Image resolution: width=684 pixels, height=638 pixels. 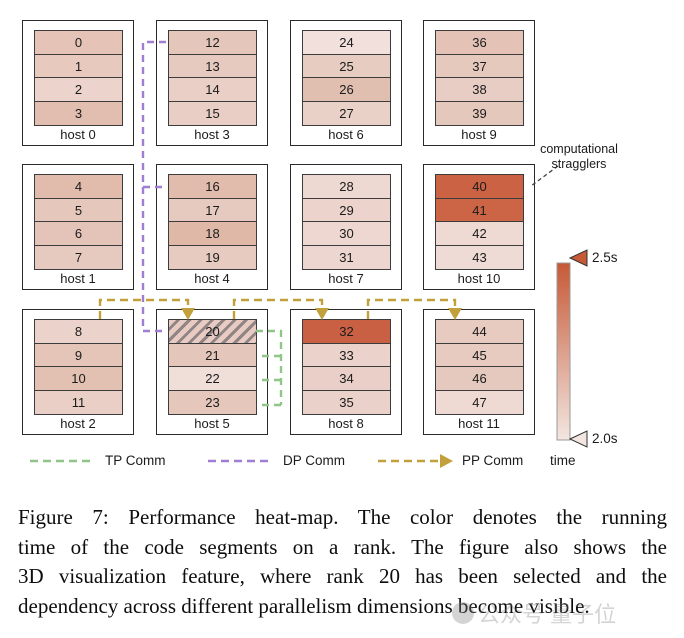 What do you see at coordinates (346, 257) in the screenshot?
I see `rank-cell-31: 31` at bounding box center [346, 257].